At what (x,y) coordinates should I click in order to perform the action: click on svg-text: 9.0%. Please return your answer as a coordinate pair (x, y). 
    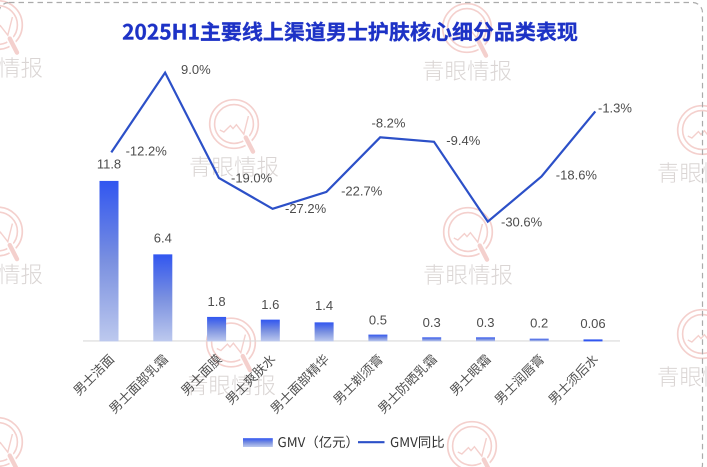
    Looking at the image, I should click on (196, 69).